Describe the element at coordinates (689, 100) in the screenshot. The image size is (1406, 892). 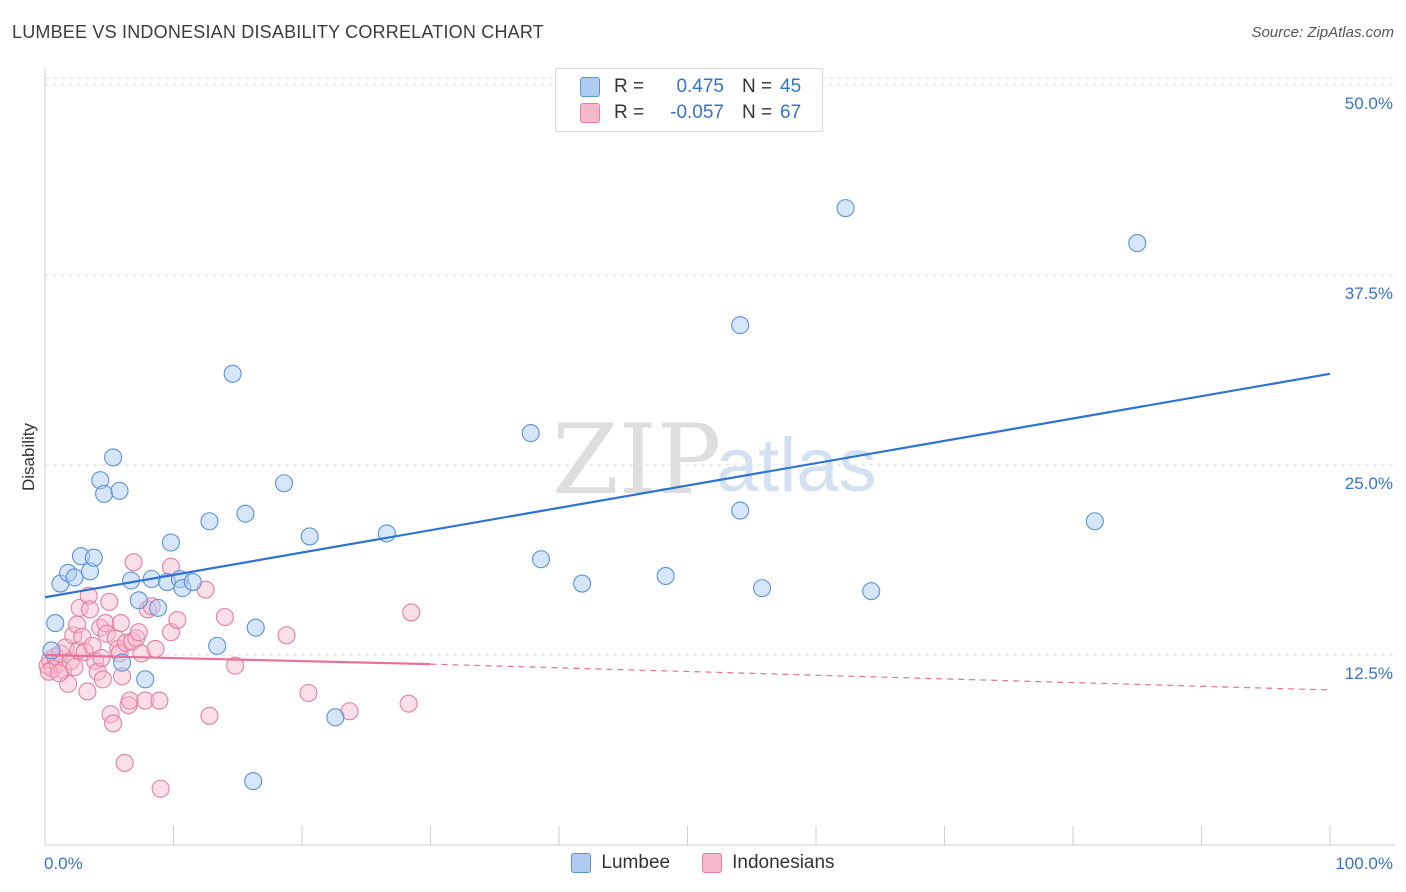
I see `correlation-legend: R = 0.475 N = 45 R = -0.057 N = 67` at that location.